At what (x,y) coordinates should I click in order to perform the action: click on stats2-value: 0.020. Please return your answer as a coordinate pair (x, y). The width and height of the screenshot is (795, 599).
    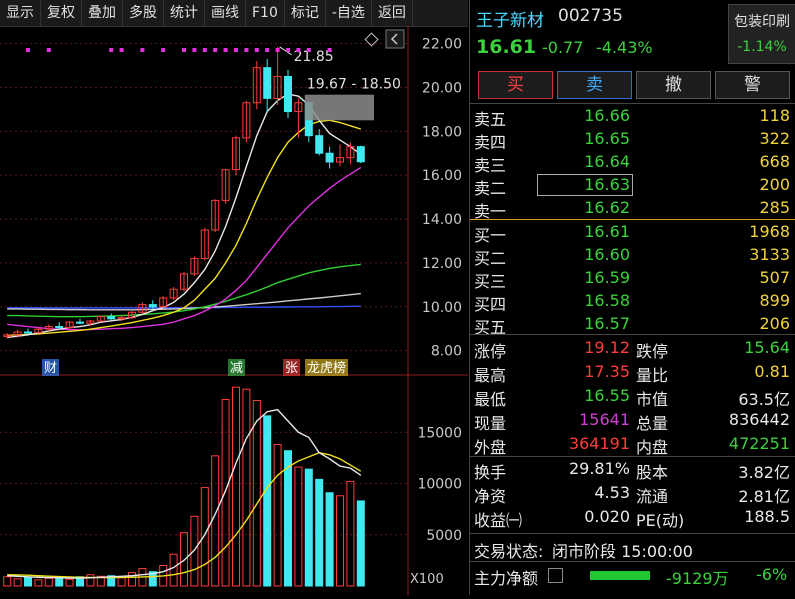
    Looking at the image, I should click on (607, 516).